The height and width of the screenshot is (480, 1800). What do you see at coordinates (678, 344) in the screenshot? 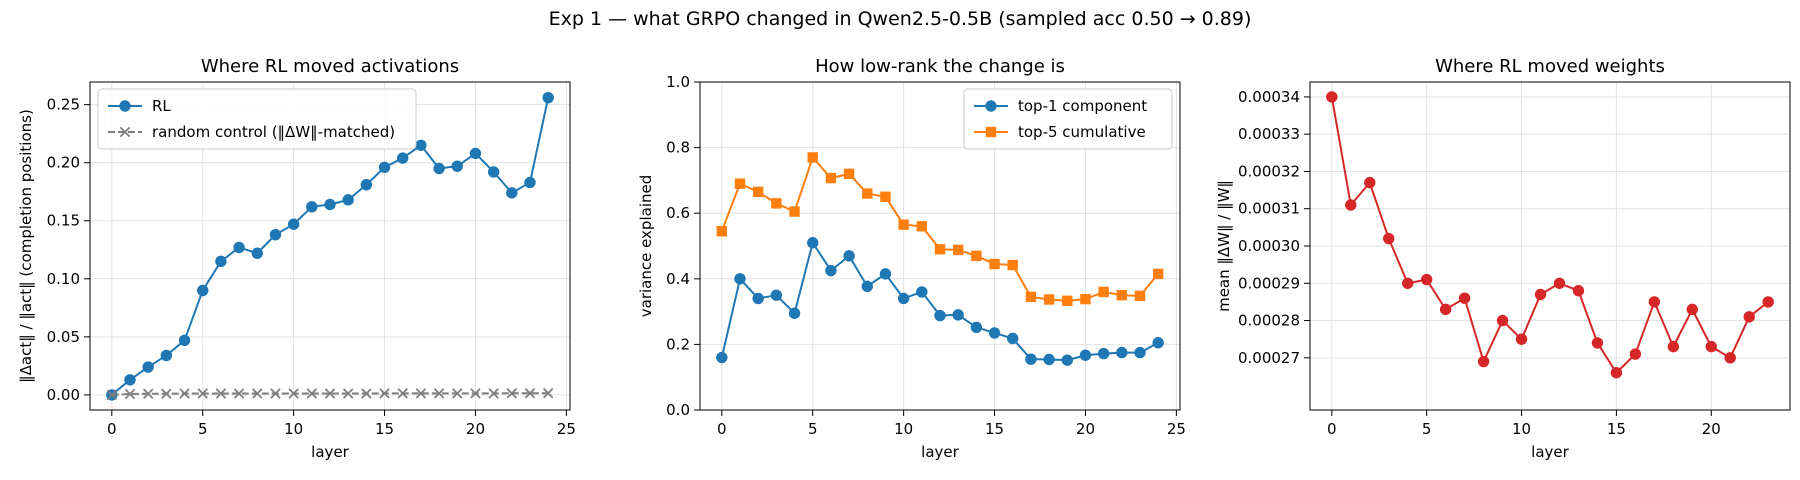
I see `y-tick-label: 0.2` at bounding box center [678, 344].